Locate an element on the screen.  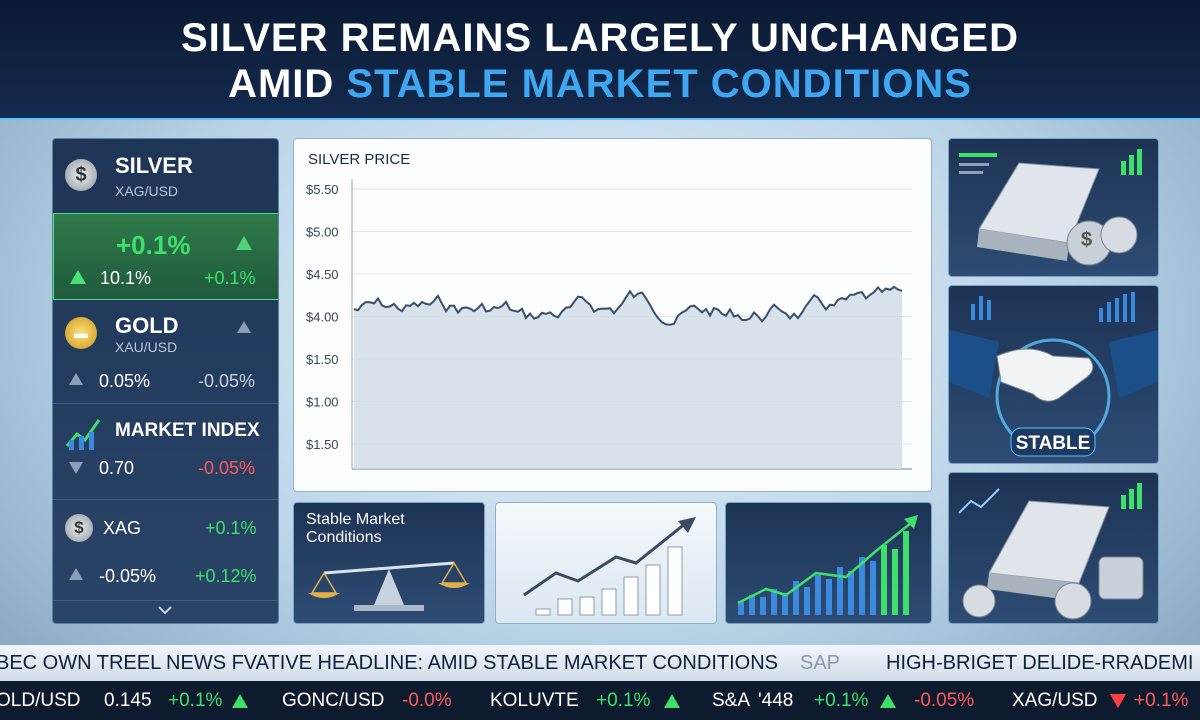
change-left: 0.05% is located at coordinates (125, 381).